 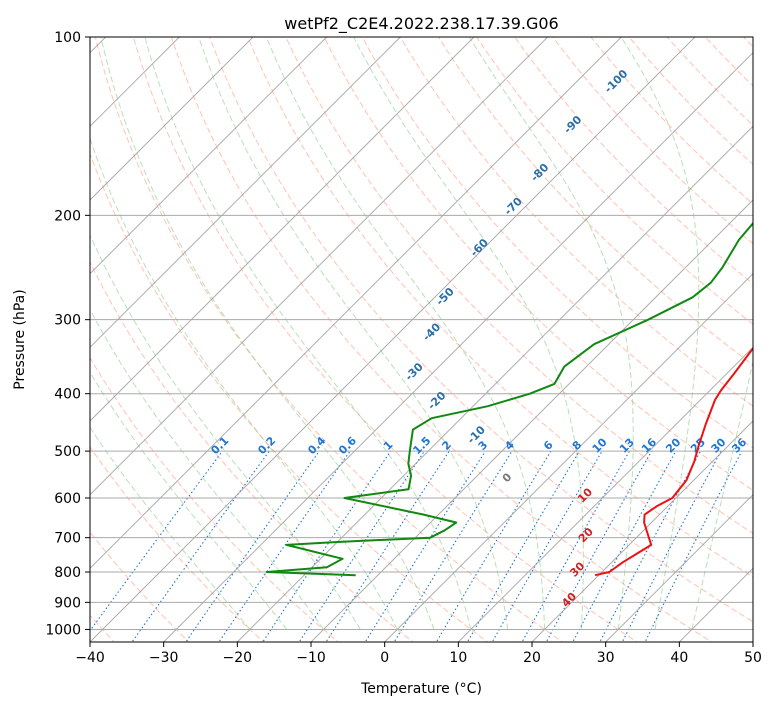 I want to click on x-tick-label: 50, so click(x=753, y=658).